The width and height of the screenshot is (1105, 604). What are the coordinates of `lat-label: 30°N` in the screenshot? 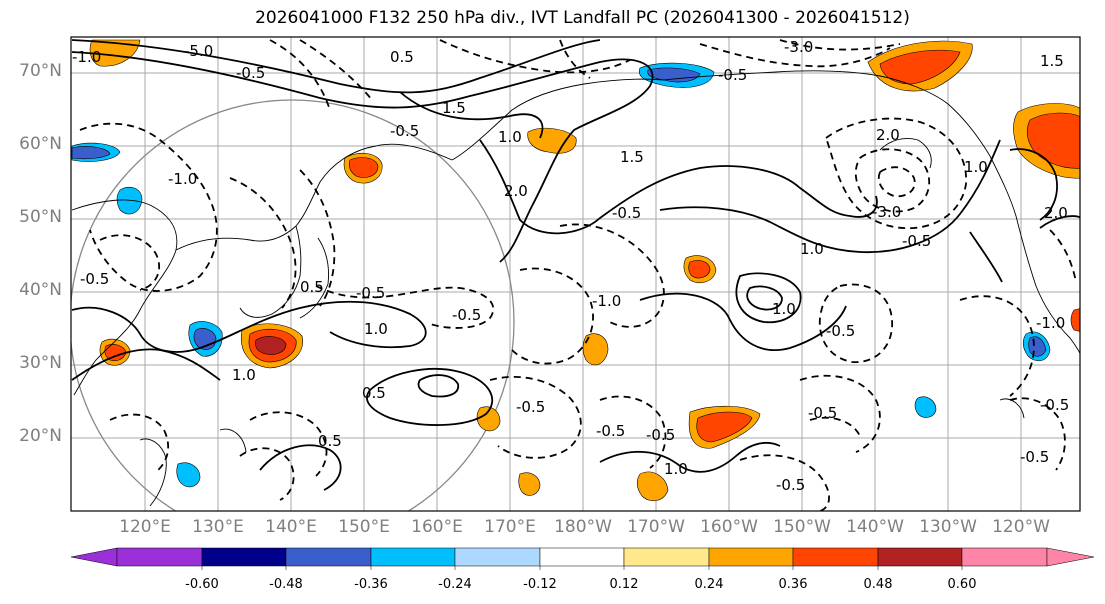 It's located at (40, 363).